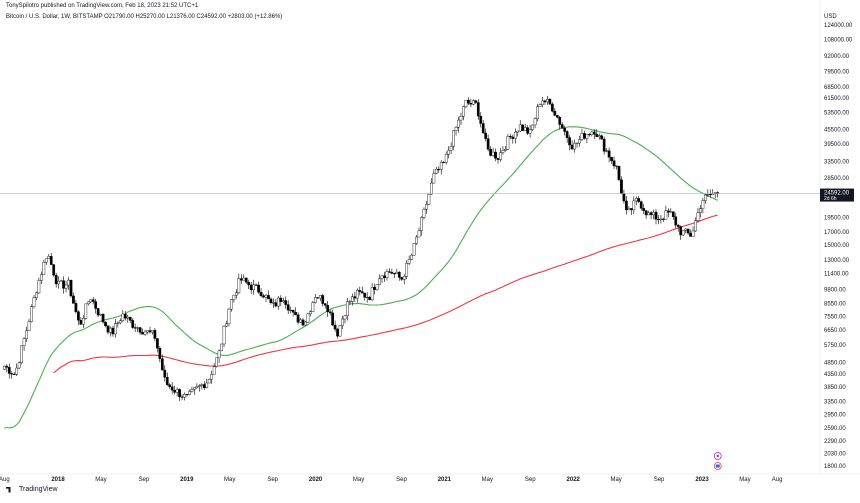 This screenshot has width=860, height=503. I want to click on y-tick-label: 17000.00, so click(837, 233).